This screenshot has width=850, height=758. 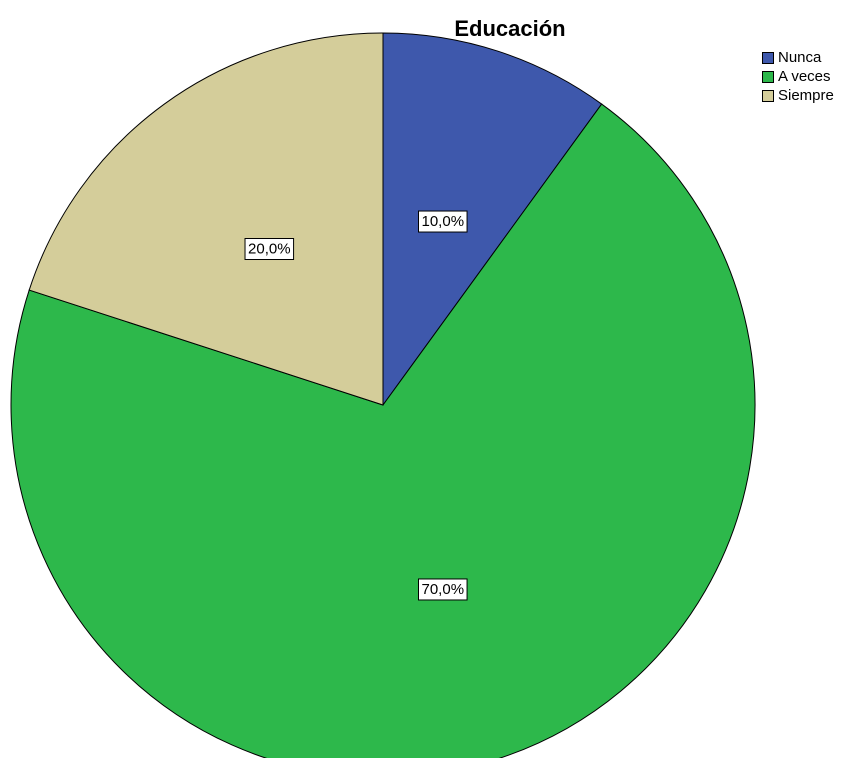 What do you see at coordinates (806, 95) in the screenshot?
I see `legend-label-siempre: Siempre` at bounding box center [806, 95].